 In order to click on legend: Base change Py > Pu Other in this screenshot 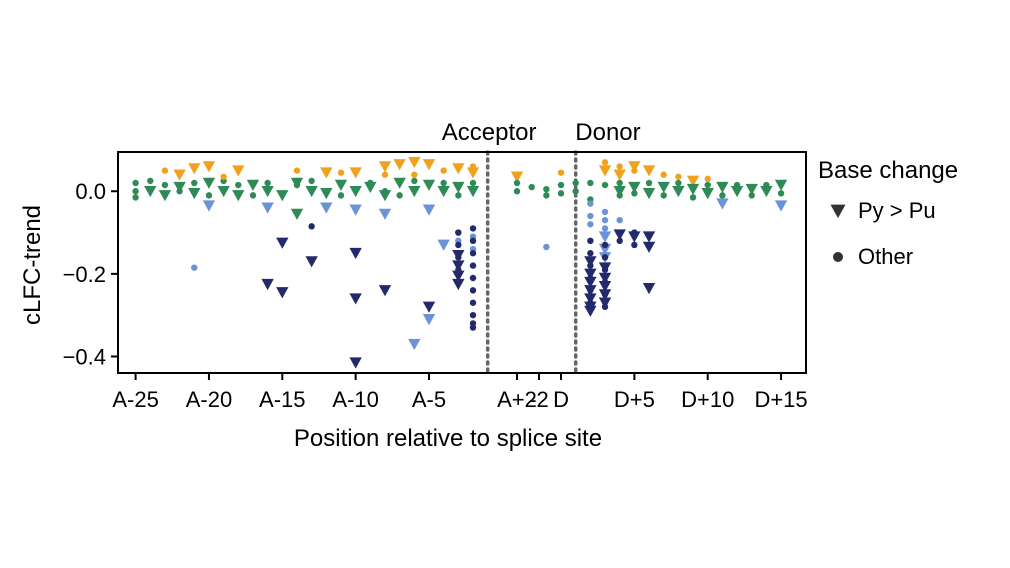, I will do `click(888, 213)`.